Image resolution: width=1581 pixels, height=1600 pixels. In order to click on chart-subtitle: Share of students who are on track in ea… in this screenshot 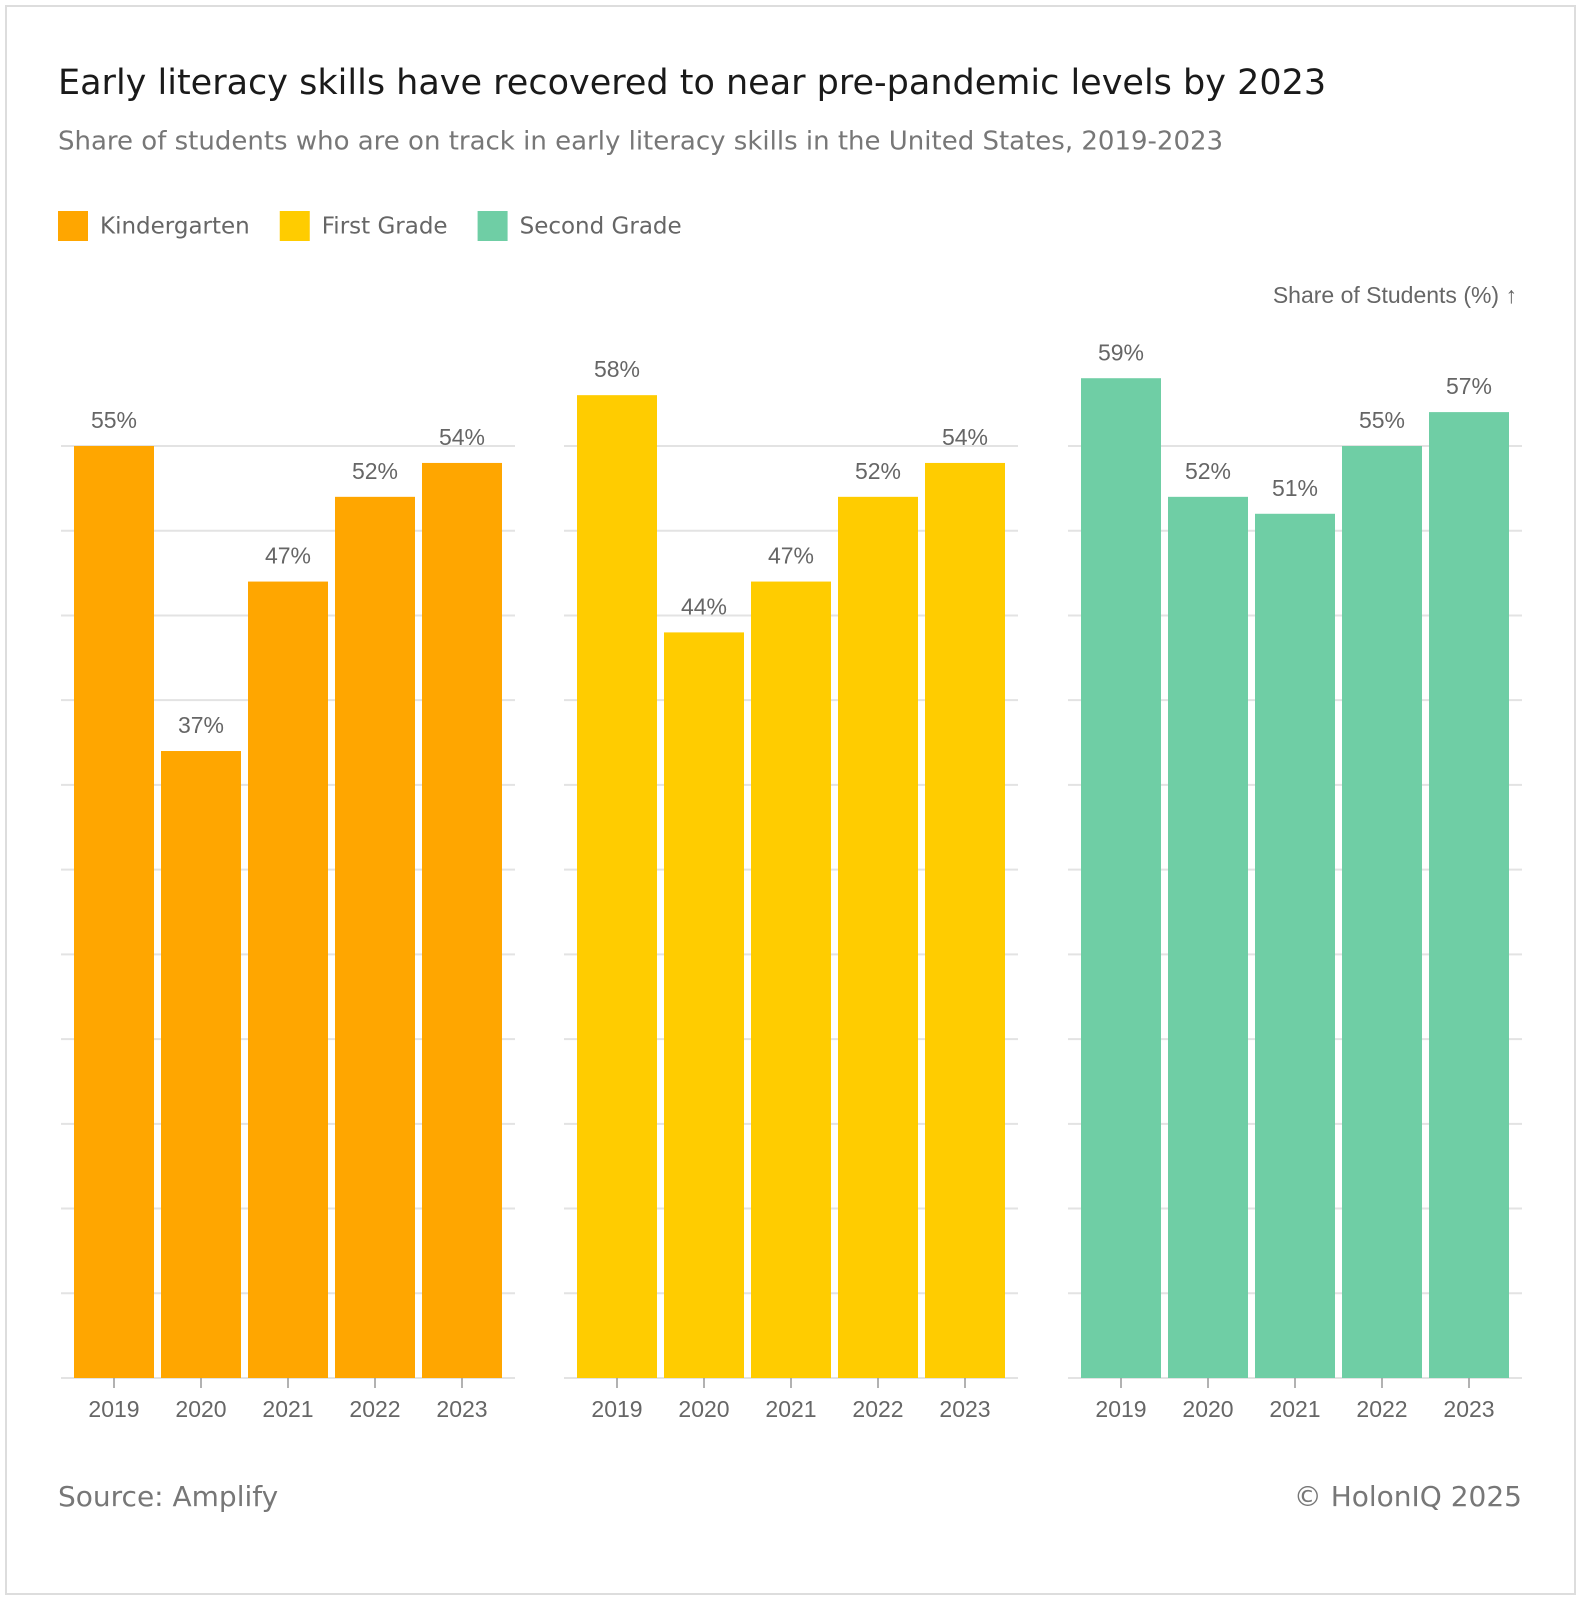, I will do `click(640, 142)`.